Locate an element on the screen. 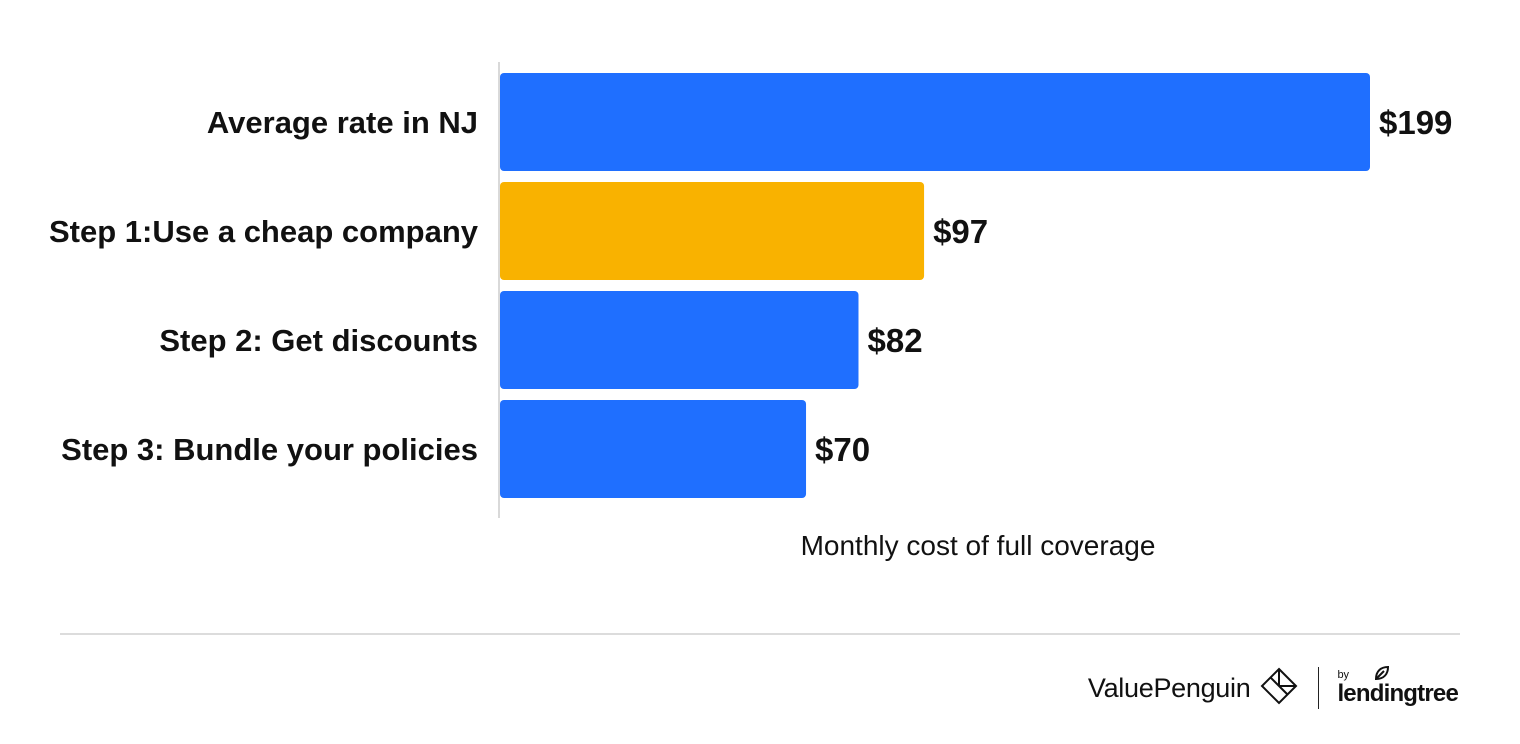  leaf-icon is located at coordinates (1382, 673).